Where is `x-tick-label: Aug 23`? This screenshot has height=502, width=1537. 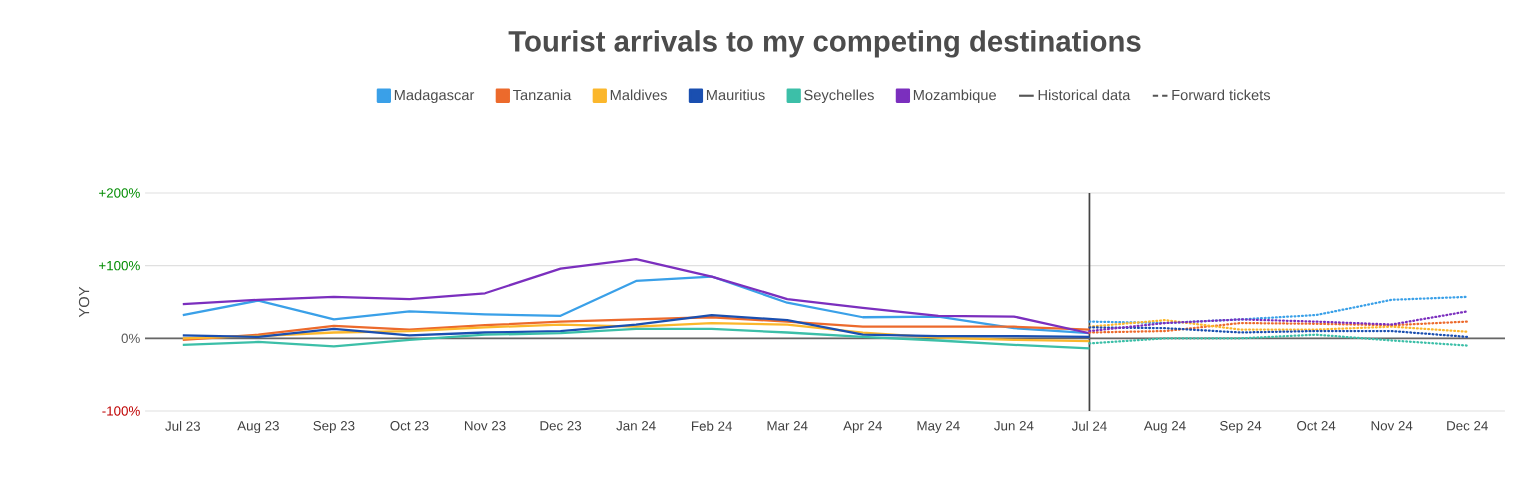
x-tick-label: Aug 23 is located at coordinates (258, 427).